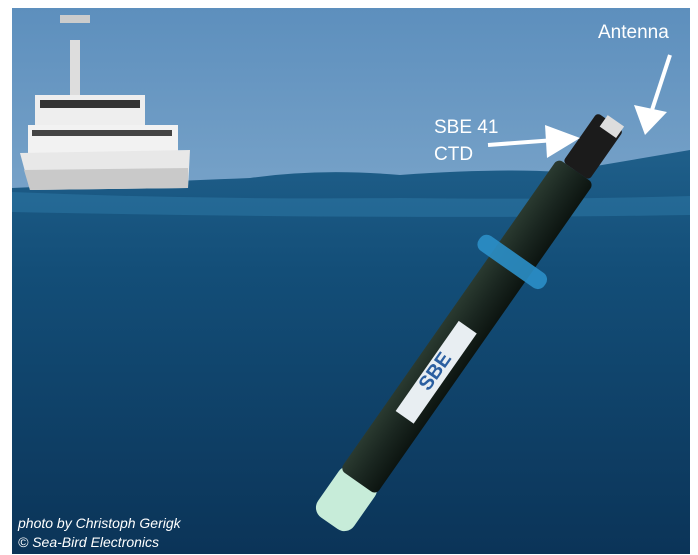 This screenshot has height=555, width=698. What do you see at coordinates (88, 542) in the screenshot?
I see `credit: © Sea-Bird Electronics` at bounding box center [88, 542].